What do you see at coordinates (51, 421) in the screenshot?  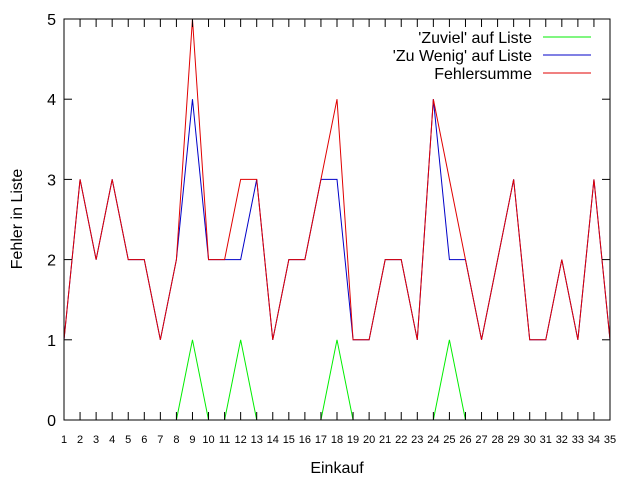 I see `y-tick-label: 0` at bounding box center [51, 421].